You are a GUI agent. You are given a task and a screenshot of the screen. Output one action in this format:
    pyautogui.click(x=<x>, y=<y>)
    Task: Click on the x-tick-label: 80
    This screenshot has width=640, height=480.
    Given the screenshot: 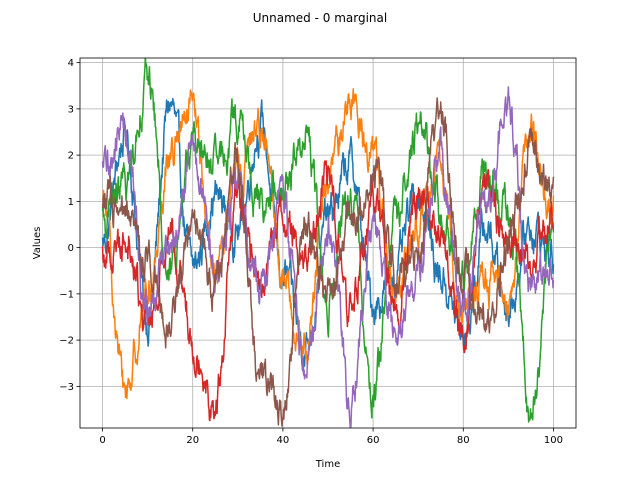 What is the action you would take?
    pyautogui.click(x=463, y=440)
    